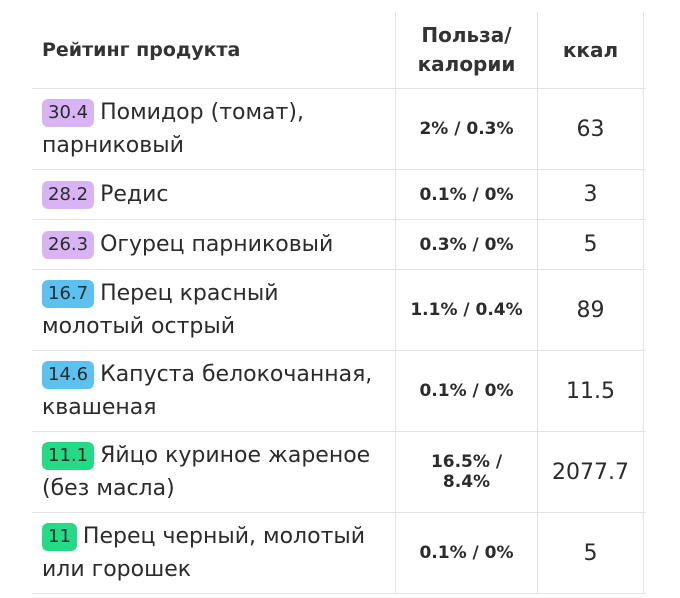 The height and width of the screenshot is (598, 680). I want to click on kcal-cell: 89, so click(591, 310).